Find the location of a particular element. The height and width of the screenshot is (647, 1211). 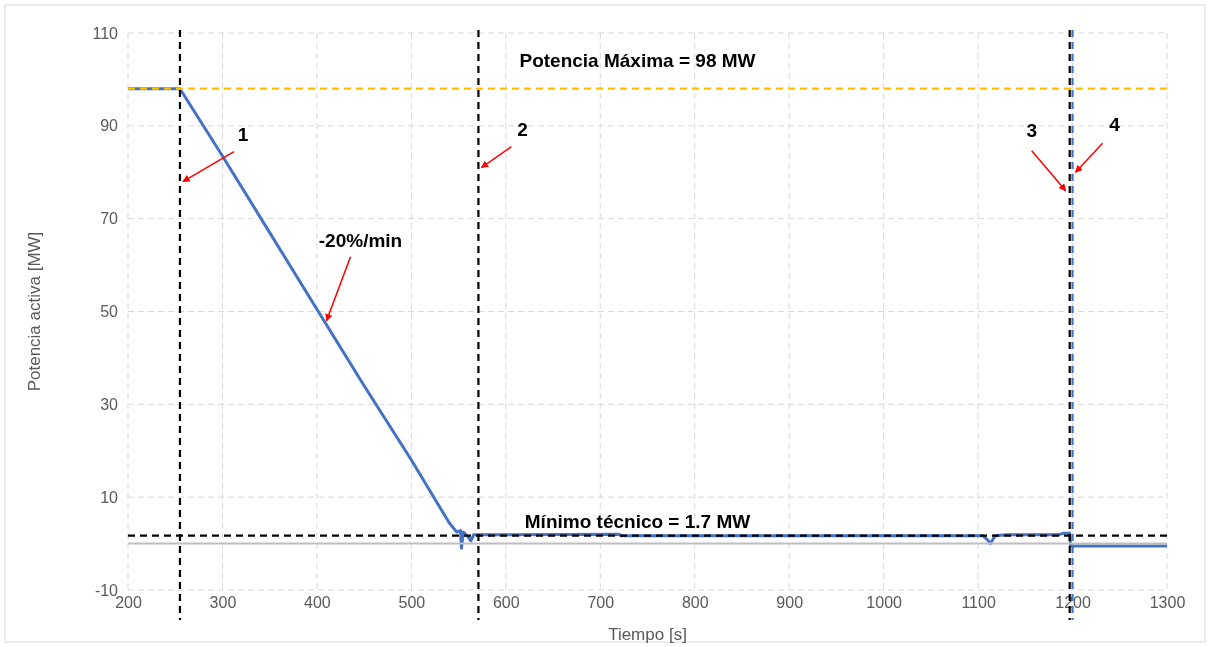

x-tick-label: 1000 is located at coordinates (884, 602).